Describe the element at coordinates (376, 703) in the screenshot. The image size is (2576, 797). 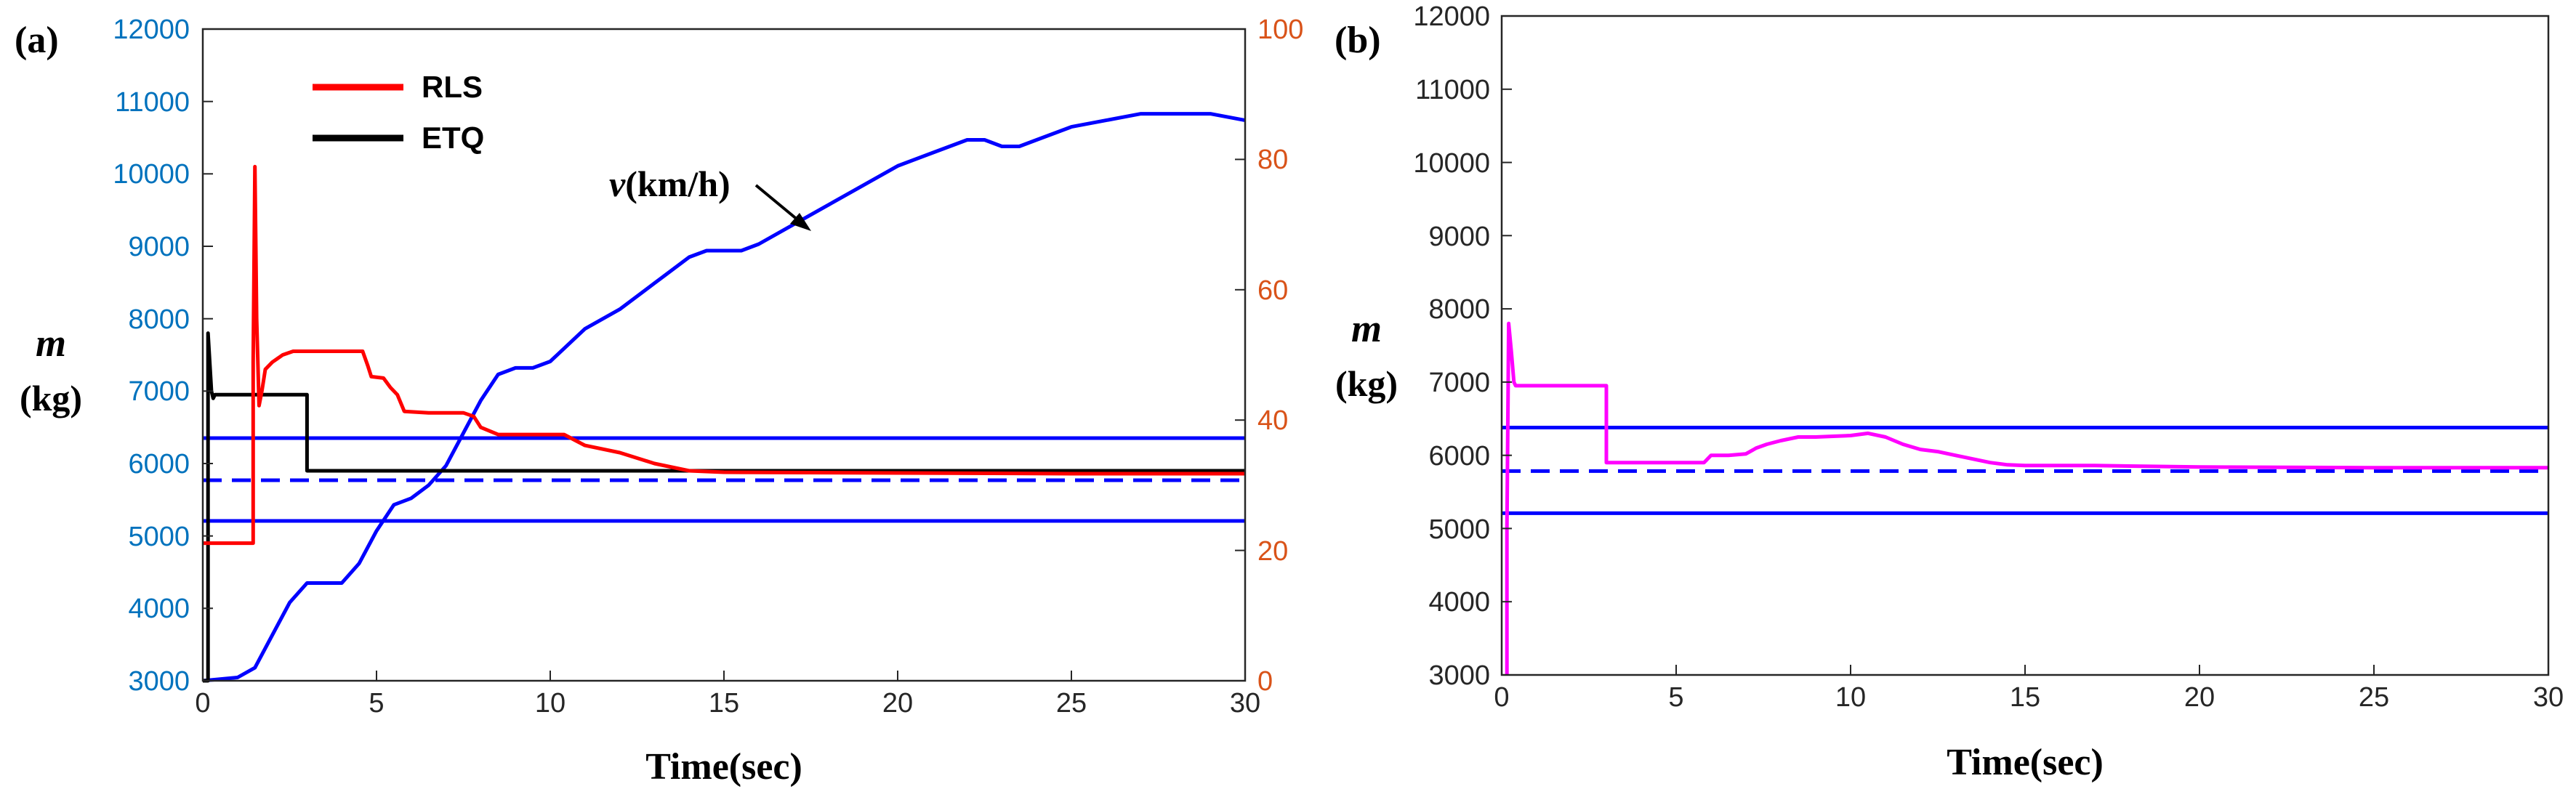
I see `panel-a-xtick-label: 5` at that location.